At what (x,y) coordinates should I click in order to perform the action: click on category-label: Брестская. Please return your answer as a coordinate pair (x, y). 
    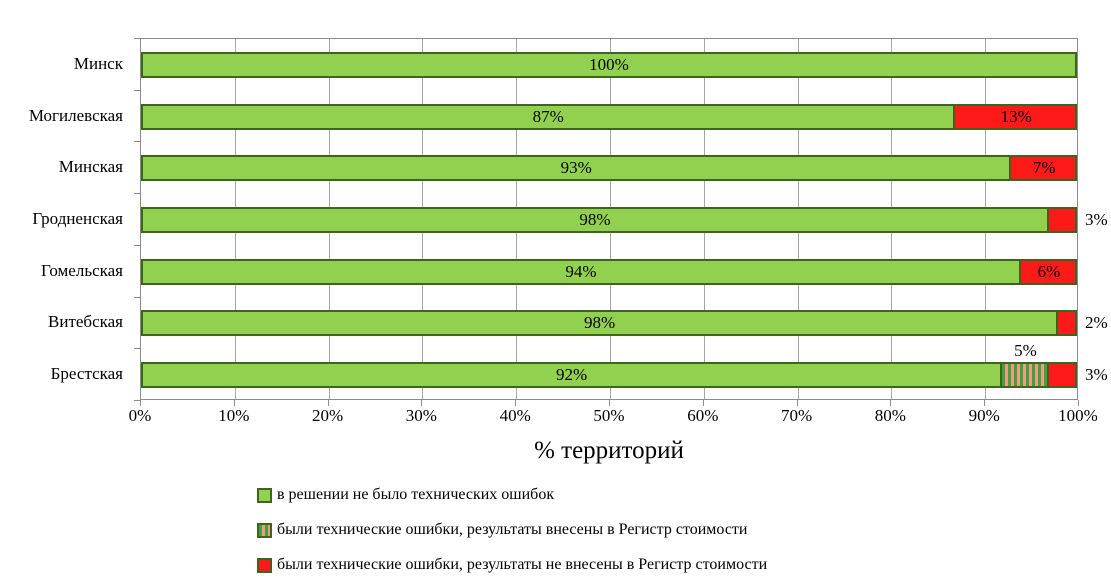
    Looking at the image, I should click on (86, 373).